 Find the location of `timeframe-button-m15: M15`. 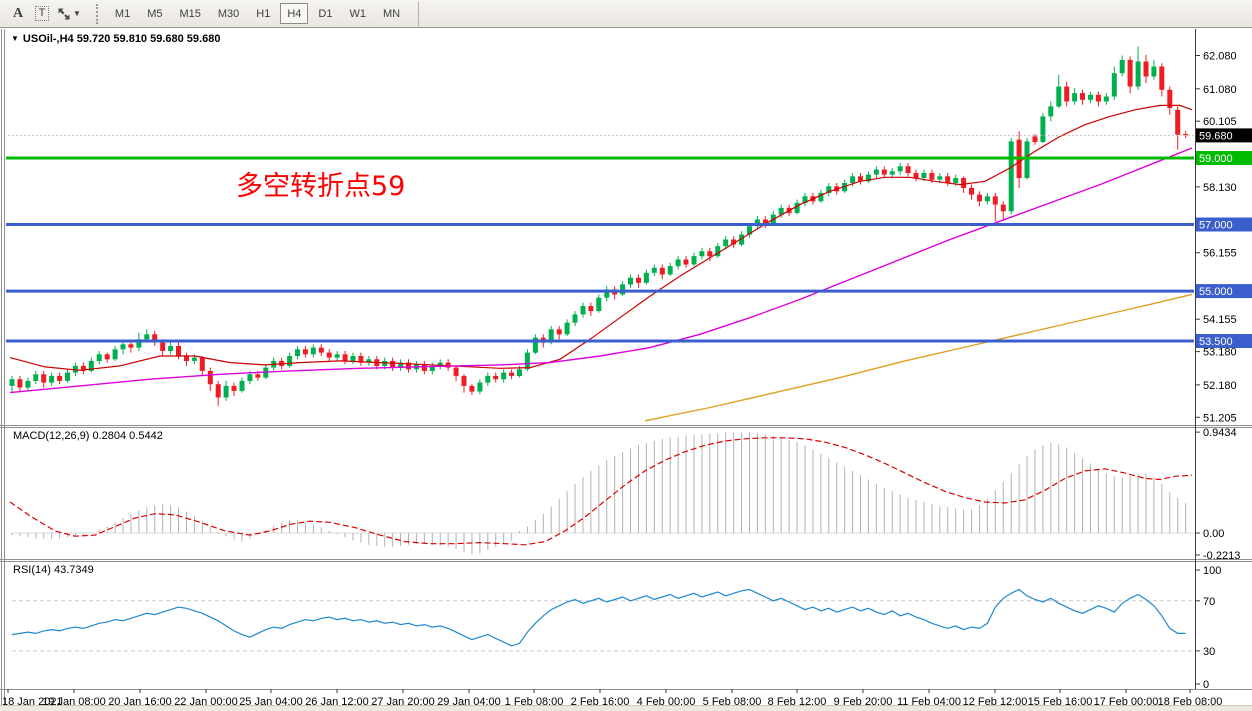

timeframe-button-m15: M15 is located at coordinates (189, 13).